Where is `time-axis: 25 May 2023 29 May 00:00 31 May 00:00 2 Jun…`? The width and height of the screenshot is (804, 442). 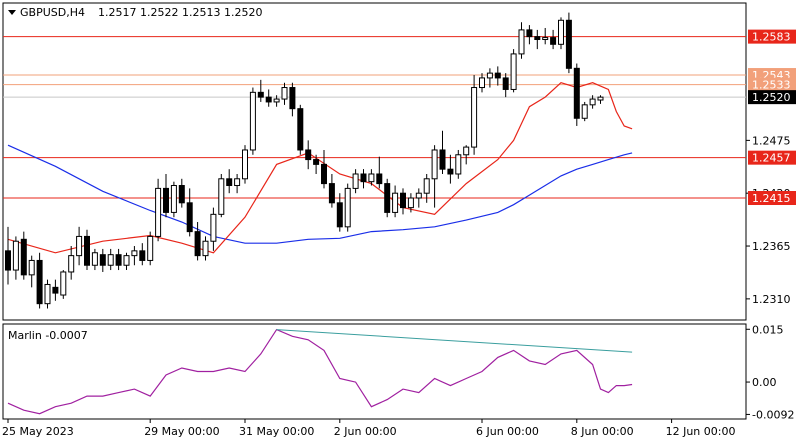
time-axis: 25 May 2023 29 May 00:00 31 May 00:00 2 Jun… is located at coordinates (368, 428).